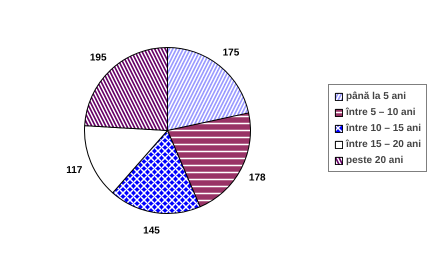 The image size is (439, 270). What do you see at coordinates (257, 178) in the screenshot?
I see `data-label: 178` at bounding box center [257, 178].